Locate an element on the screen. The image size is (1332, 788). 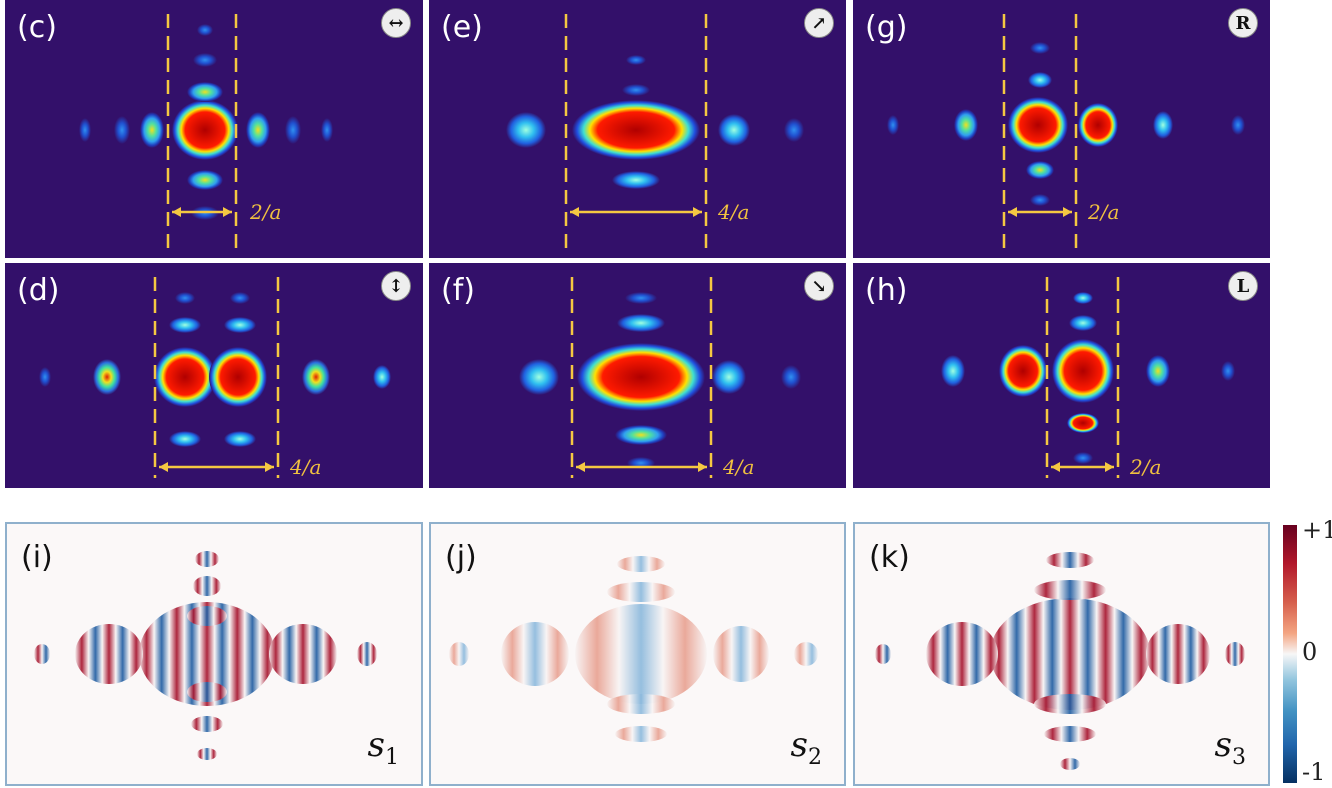
stokes-index: 3 is located at coordinates (1239, 757).